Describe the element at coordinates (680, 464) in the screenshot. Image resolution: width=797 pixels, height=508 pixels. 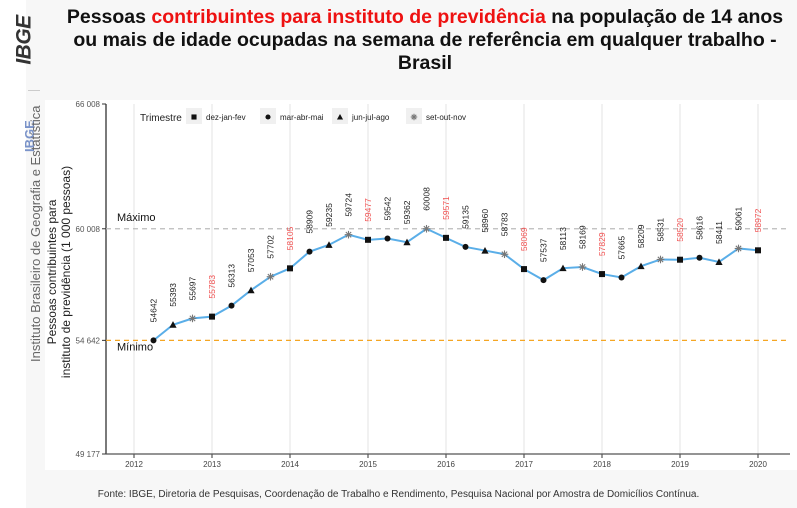
I see `x-tick-label: 2019` at that location.